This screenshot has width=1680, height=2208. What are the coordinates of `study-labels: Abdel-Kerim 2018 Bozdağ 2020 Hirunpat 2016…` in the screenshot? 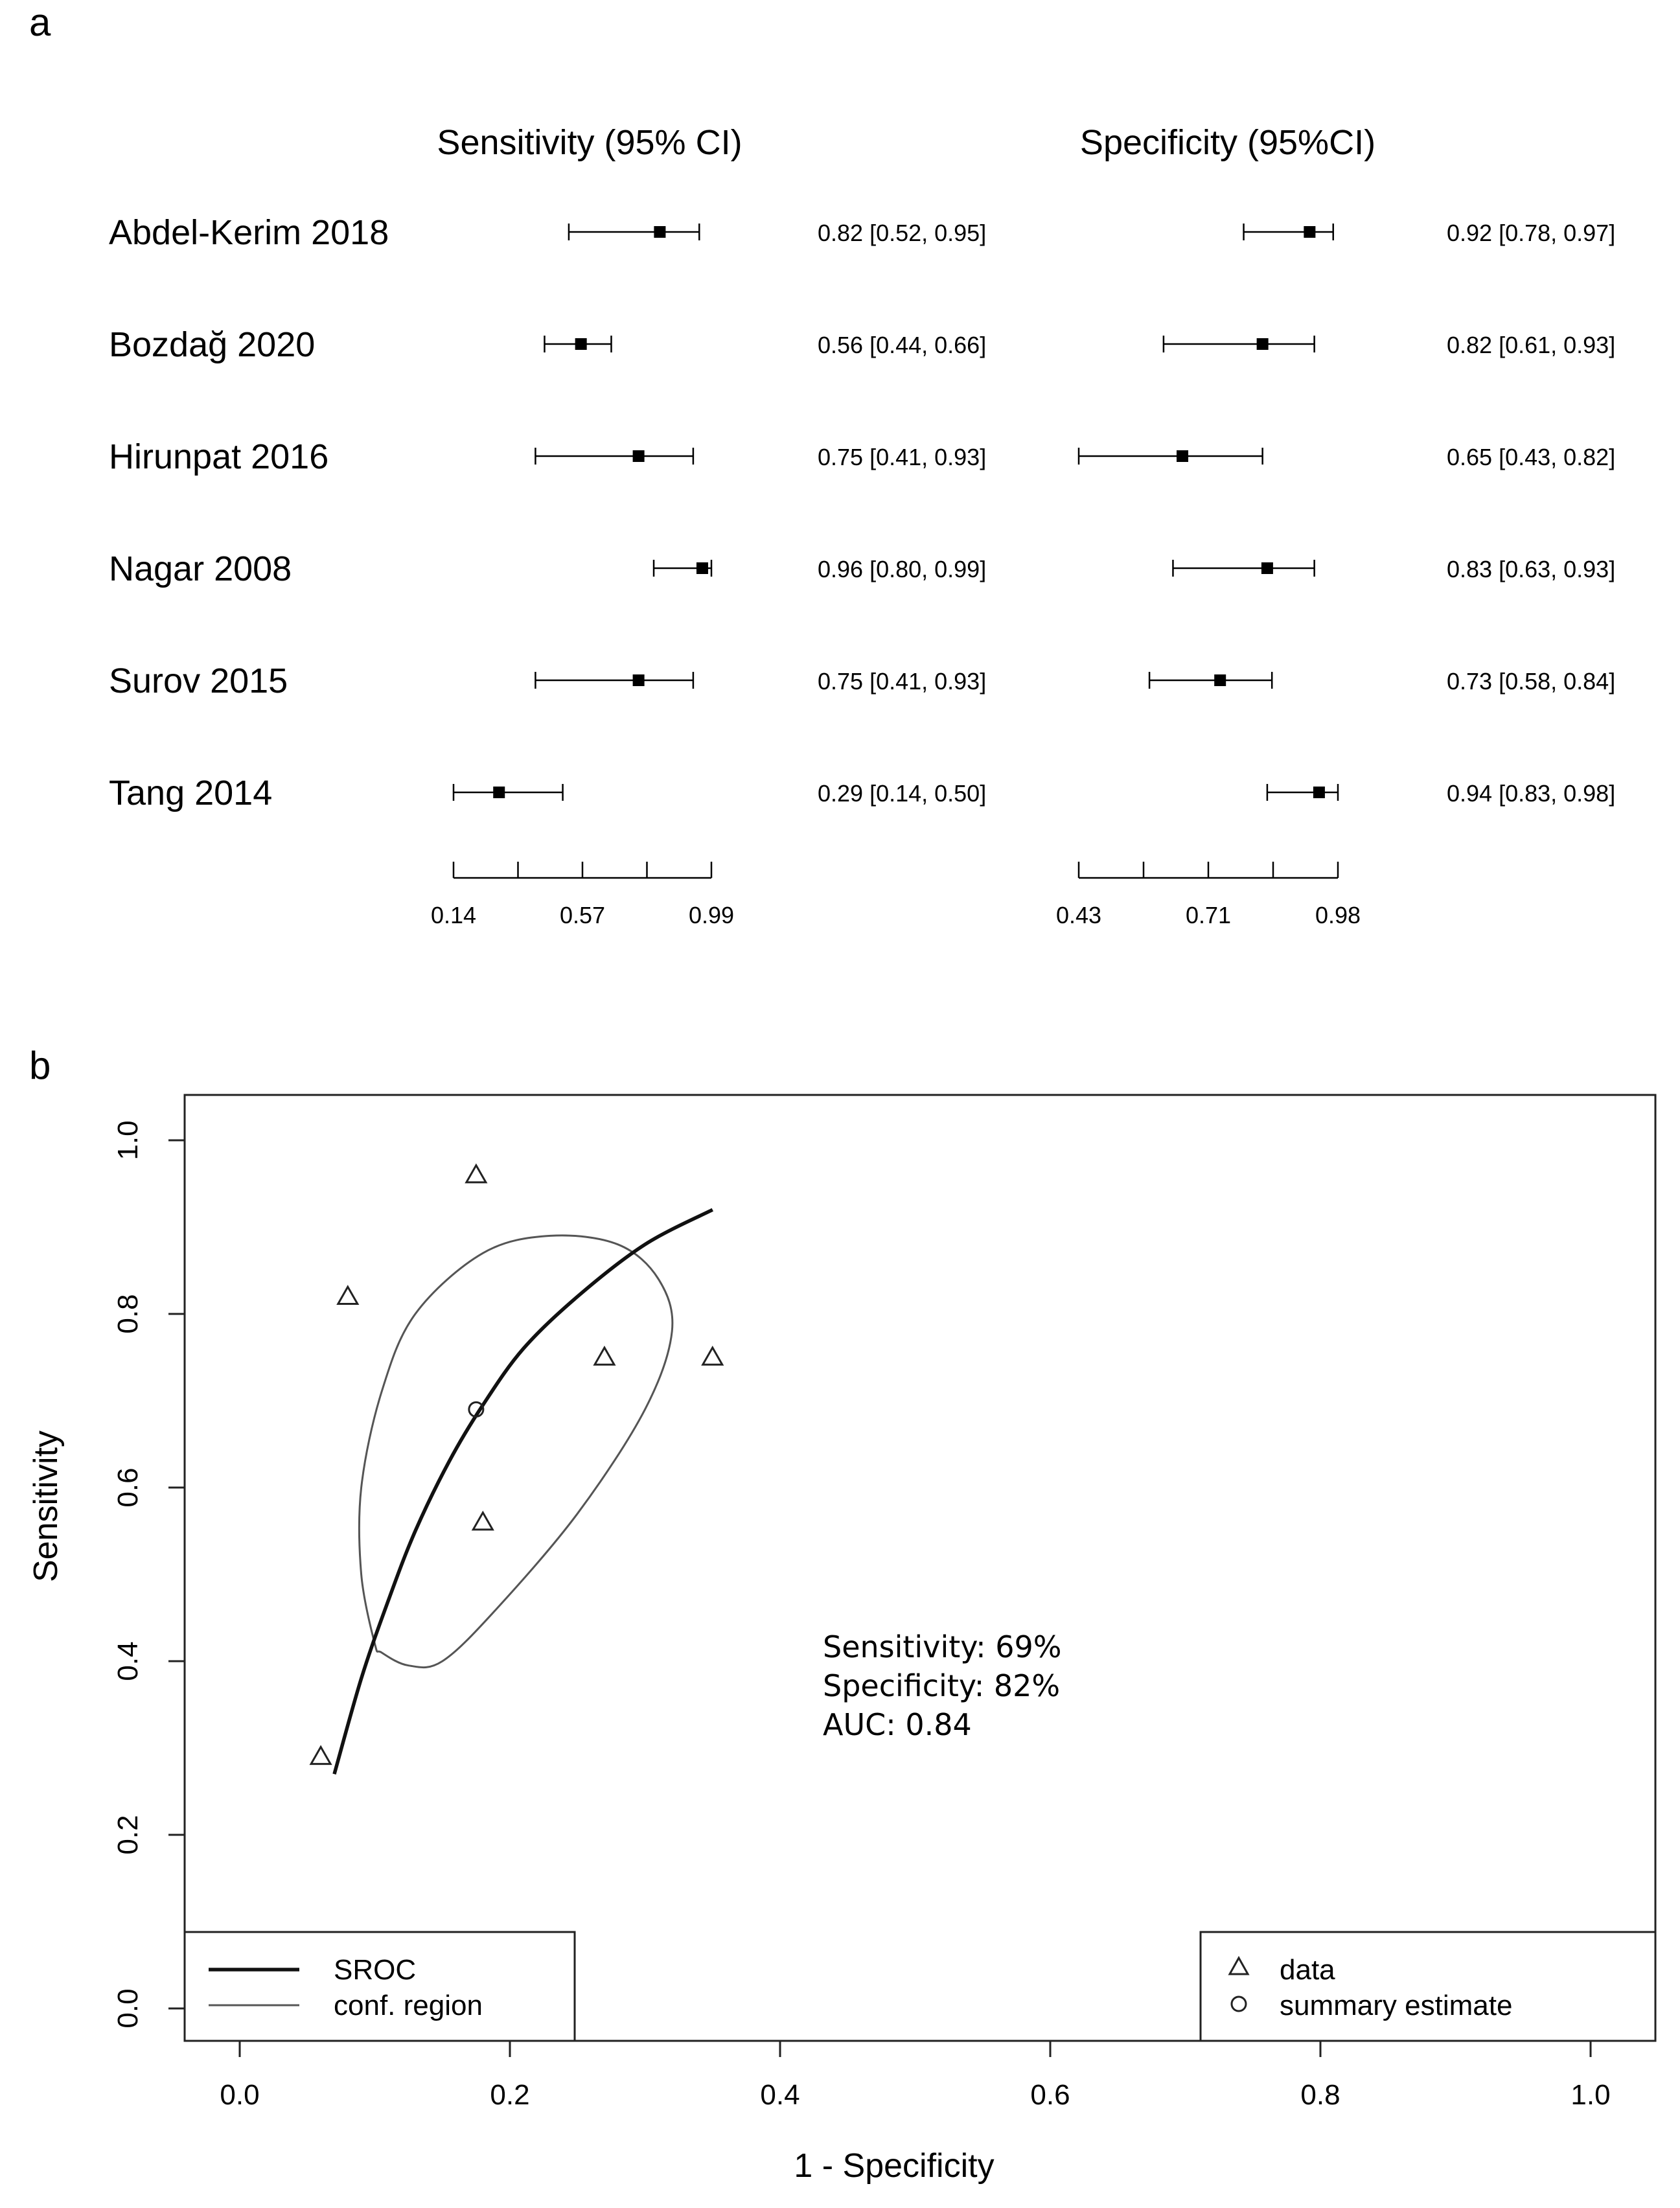 It's located at (249, 512).